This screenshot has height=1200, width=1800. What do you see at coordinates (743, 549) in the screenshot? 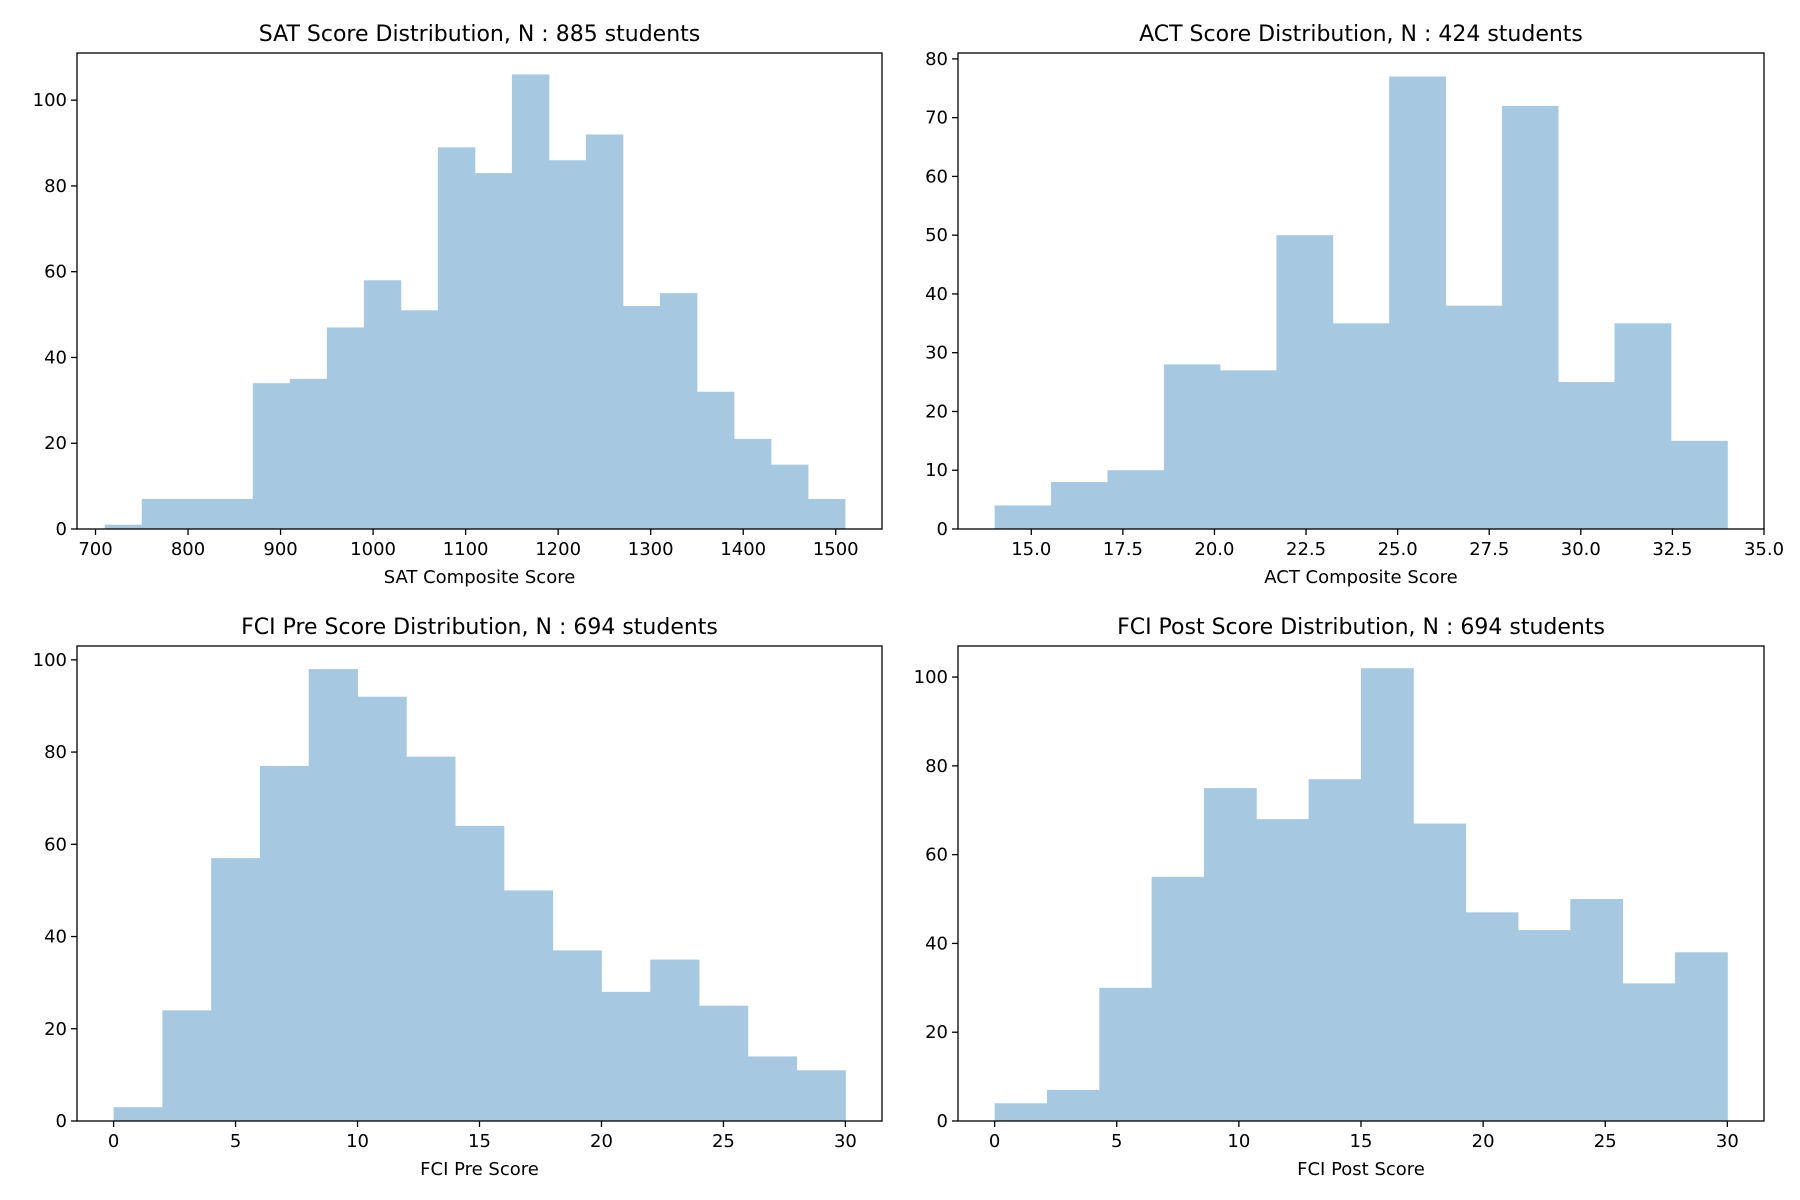
I see `sat-x-tick-label: 1400` at bounding box center [743, 549].